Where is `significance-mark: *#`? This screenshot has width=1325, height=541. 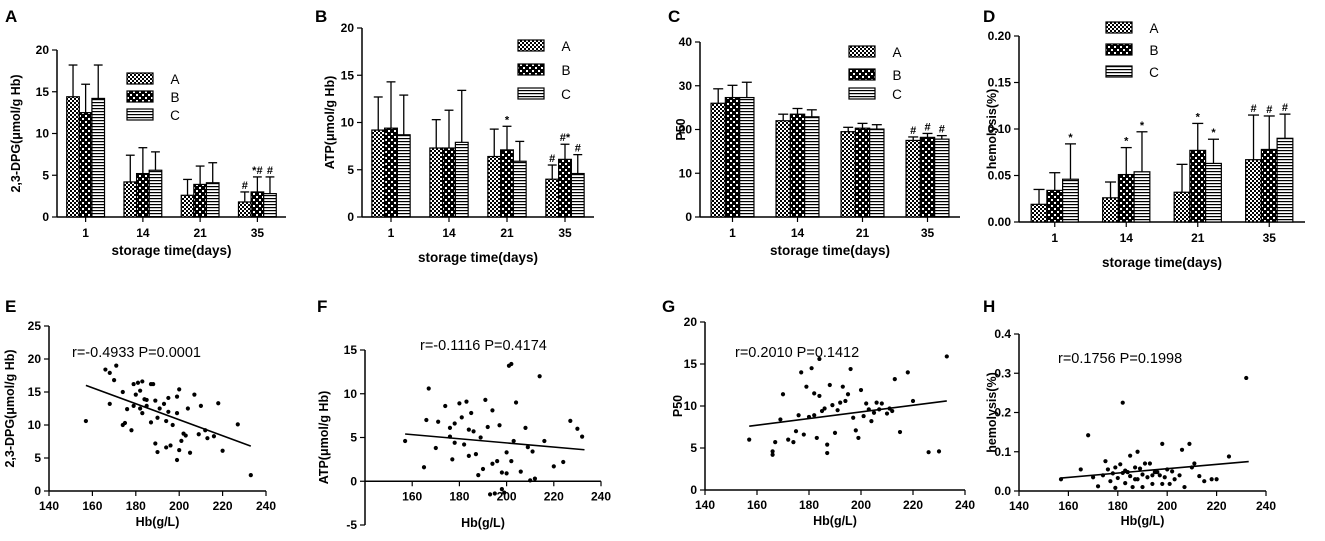
significance-mark: *# is located at coordinates (257, 171).